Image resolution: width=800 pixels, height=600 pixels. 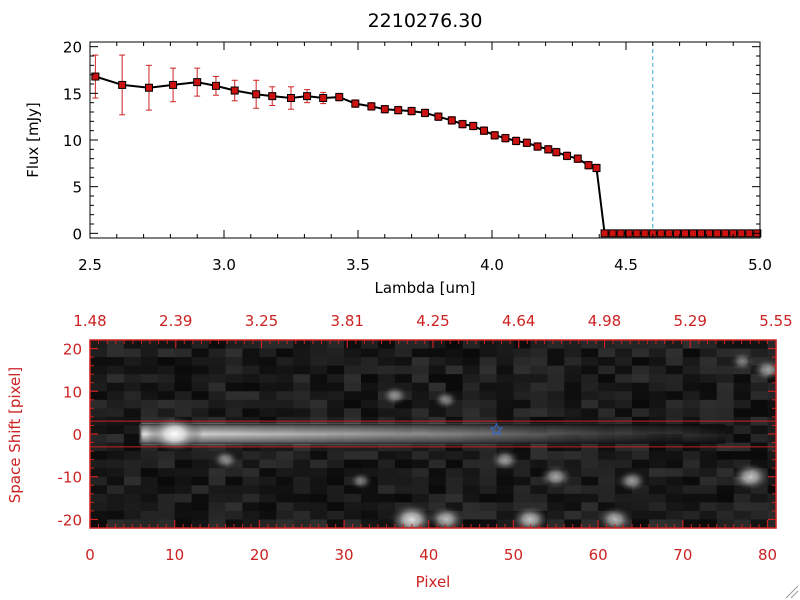 I want to click on image-x-tick-label: 20, so click(x=259, y=555).